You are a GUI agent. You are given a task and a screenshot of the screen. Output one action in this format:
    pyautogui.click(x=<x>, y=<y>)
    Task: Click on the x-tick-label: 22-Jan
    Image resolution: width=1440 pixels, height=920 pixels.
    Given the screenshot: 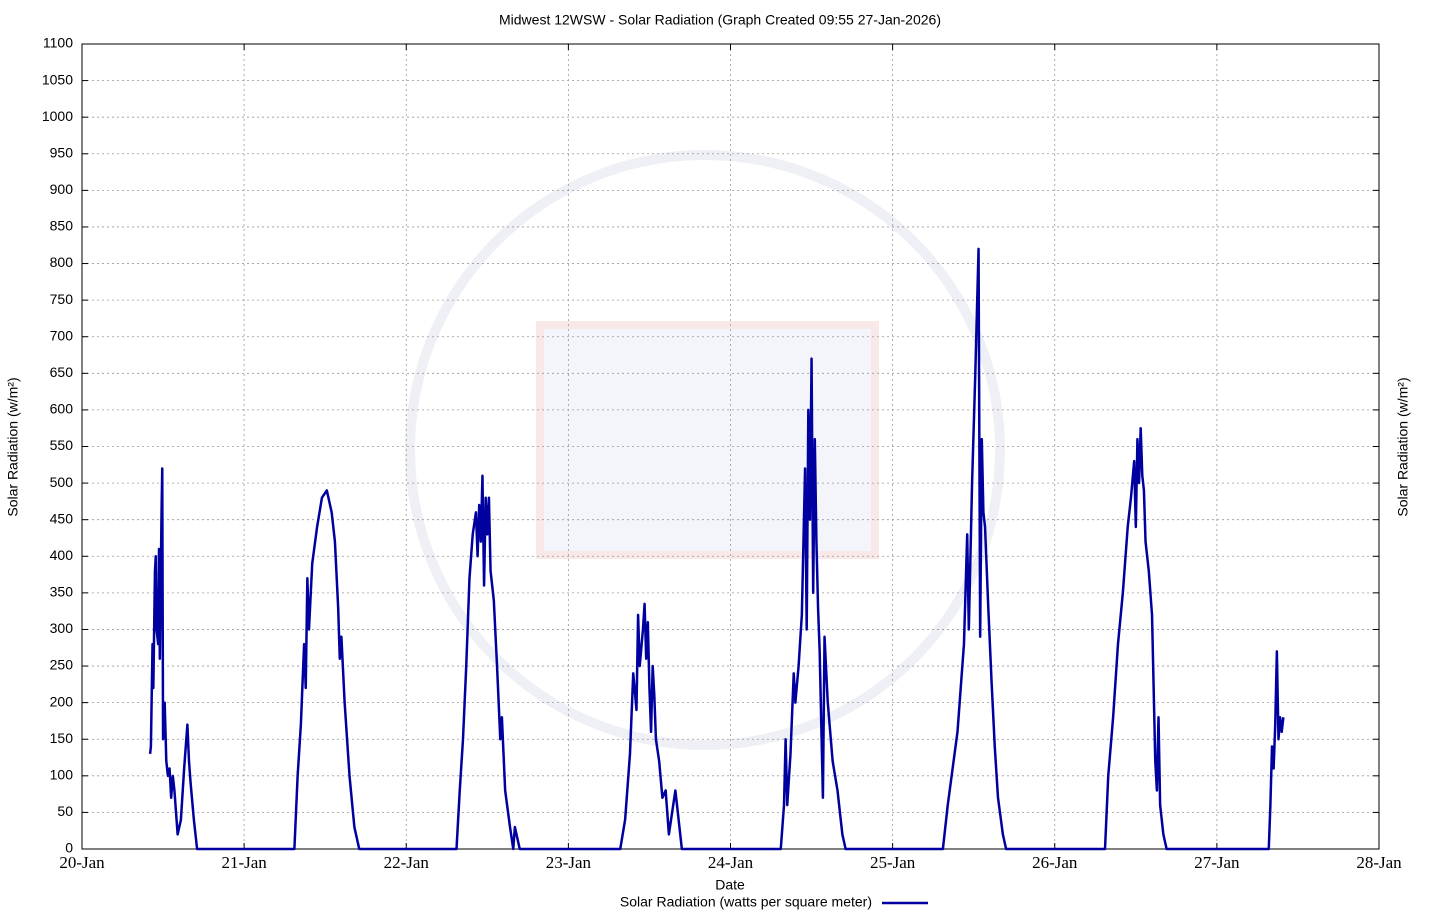 What is the action you would take?
    pyautogui.click(x=407, y=862)
    